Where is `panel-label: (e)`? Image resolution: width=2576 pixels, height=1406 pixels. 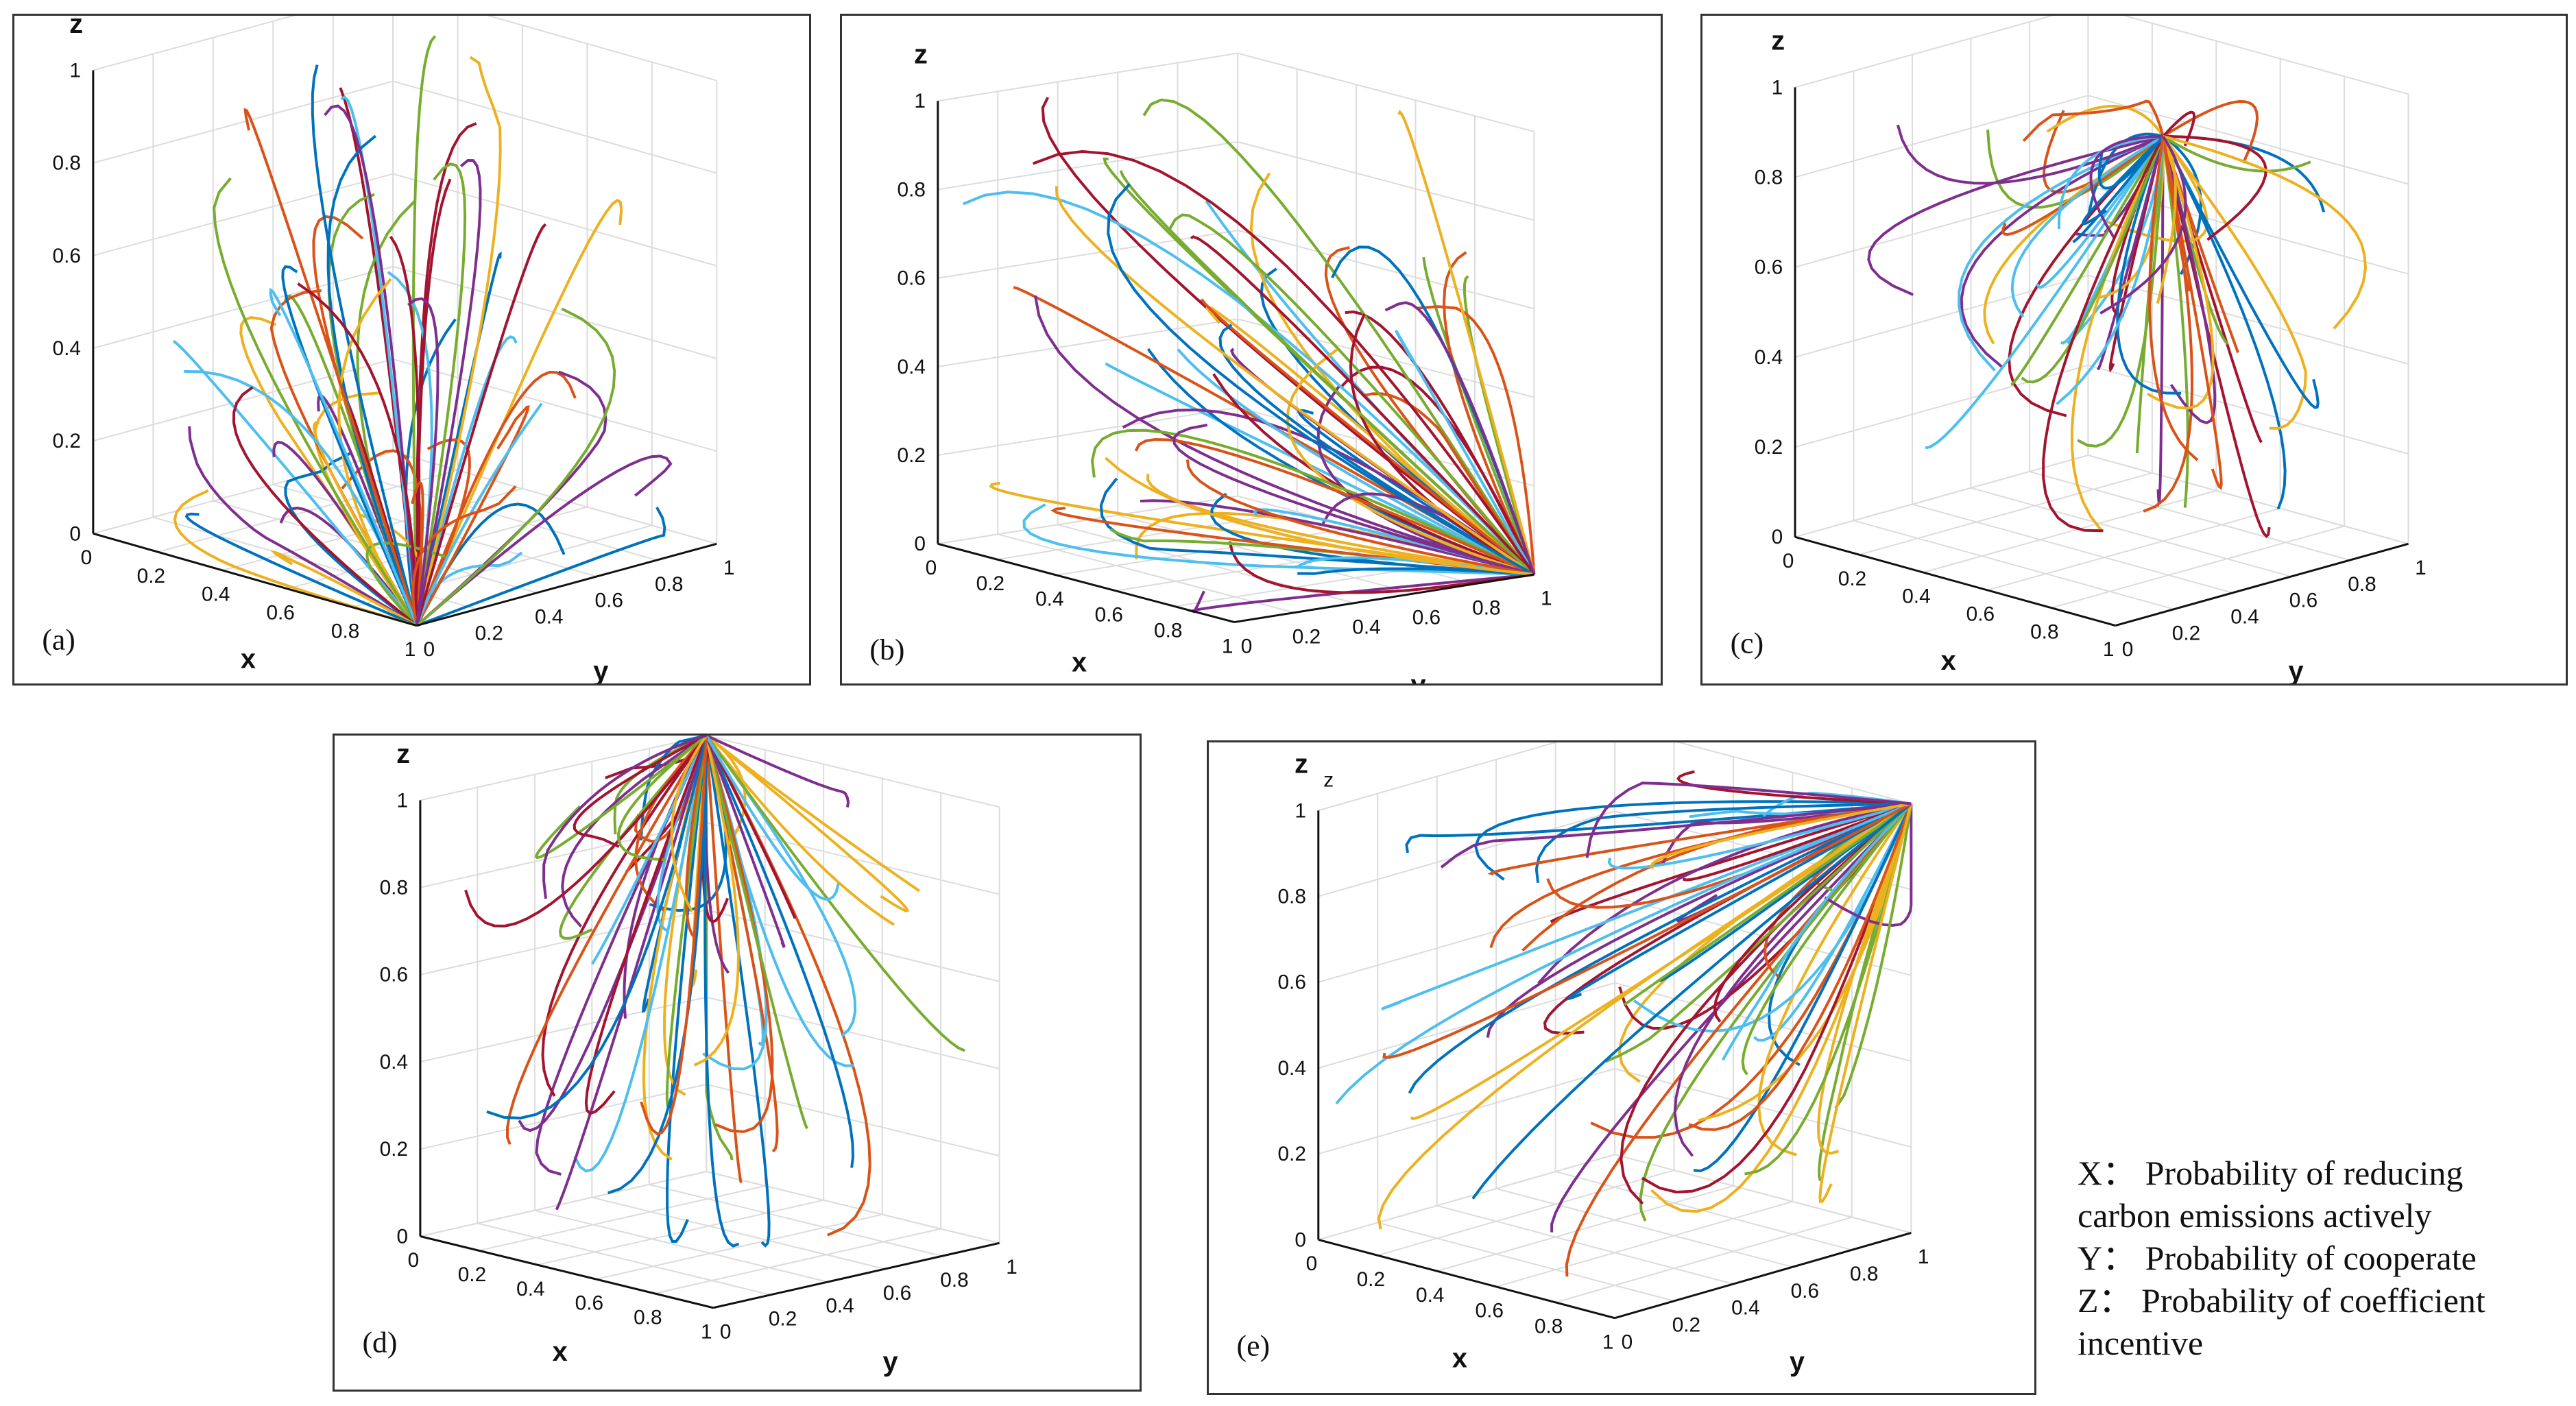
panel-label: (e) is located at coordinates (1254, 1345).